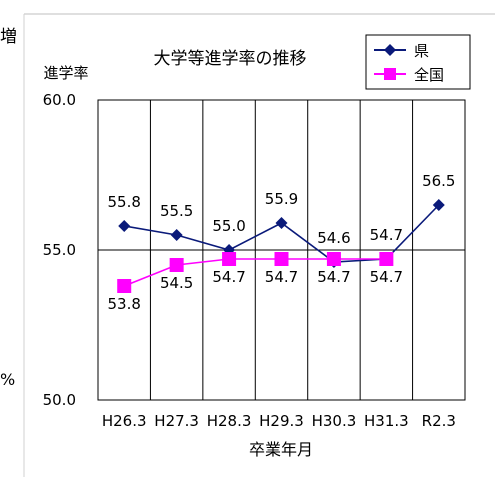 The width and height of the screenshot is (495, 477). What do you see at coordinates (59, 400) in the screenshot?
I see `y-tick-label: 50.0` at bounding box center [59, 400].